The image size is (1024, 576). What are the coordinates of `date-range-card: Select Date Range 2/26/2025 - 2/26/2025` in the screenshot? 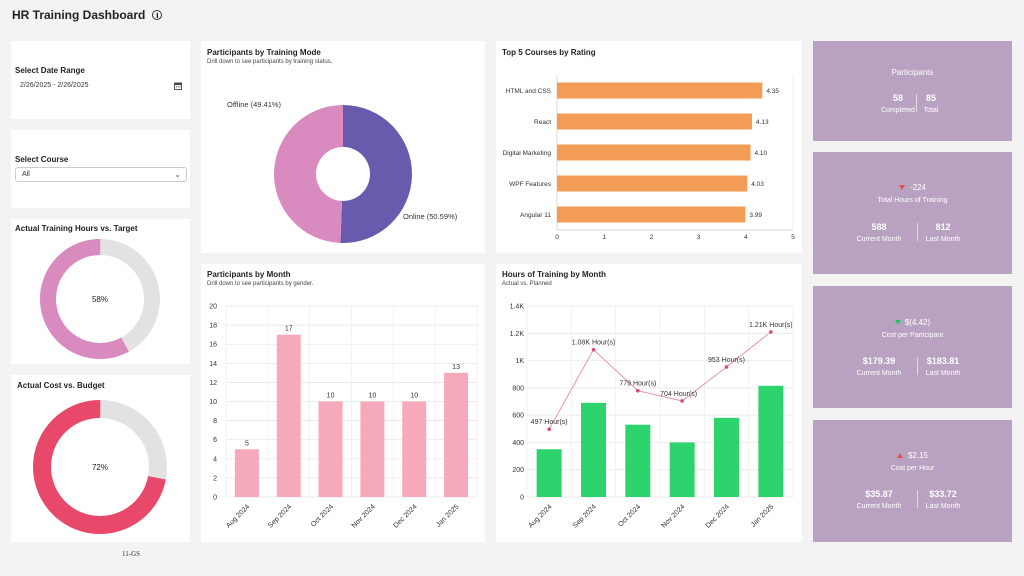 It's located at (100, 80).